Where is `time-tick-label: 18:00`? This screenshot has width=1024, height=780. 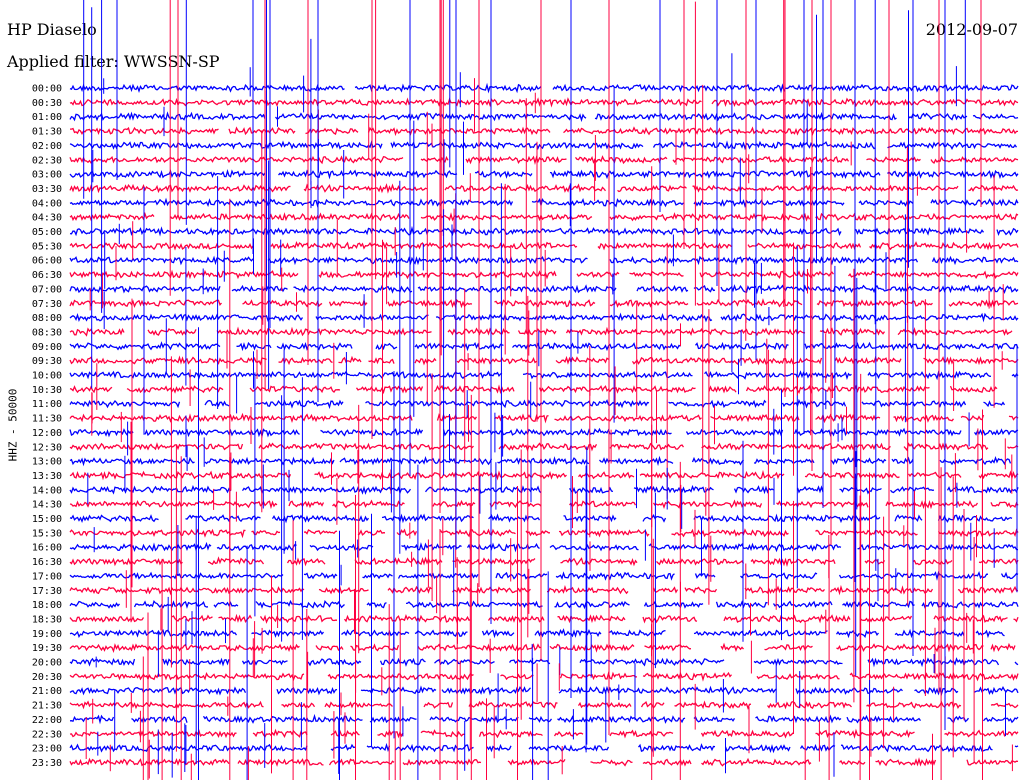 time-tick-label: 18:00 is located at coordinates (47, 605).